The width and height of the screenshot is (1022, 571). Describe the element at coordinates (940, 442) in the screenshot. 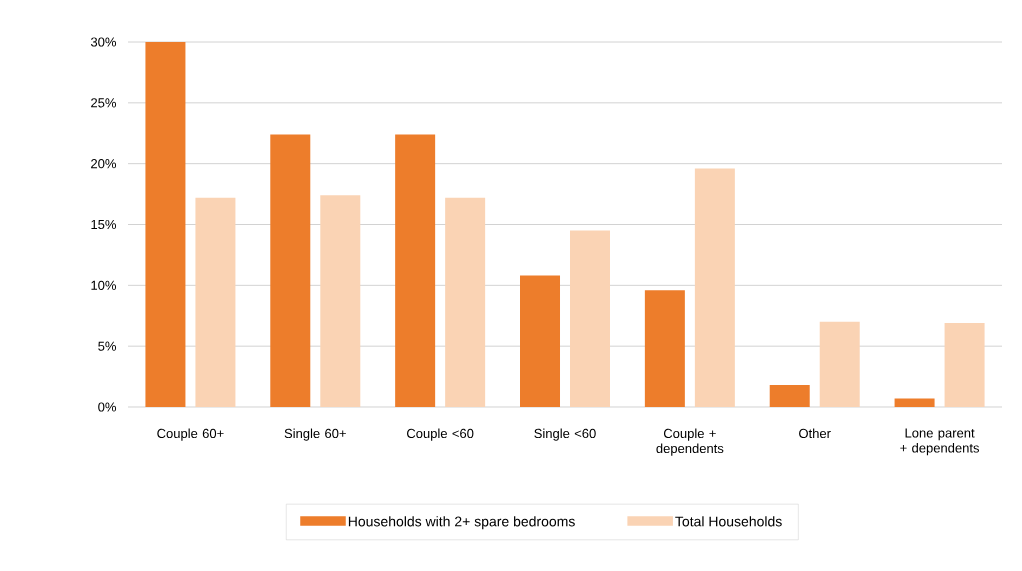

I see `x-tick-label: Lone parent + dependents` at that location.